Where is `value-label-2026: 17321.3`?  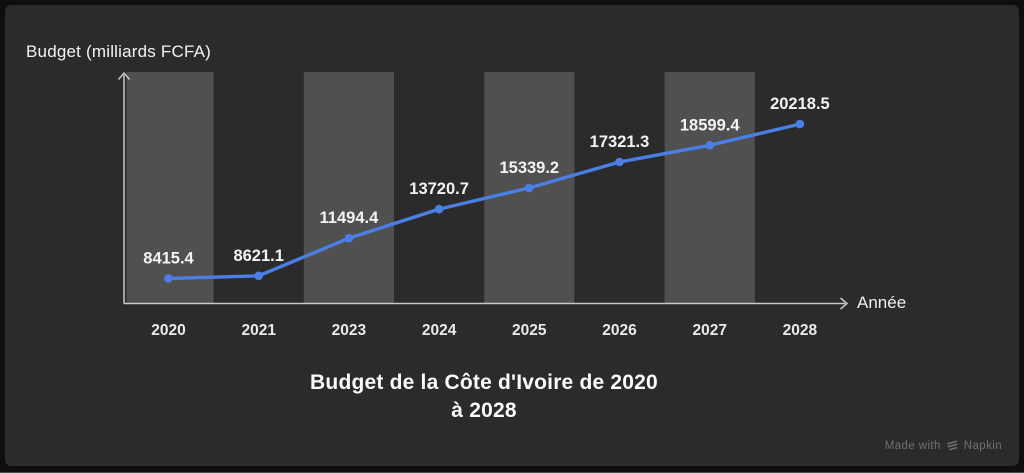 value-label-2026: 17321.3 is located at coordinates (620, 142).